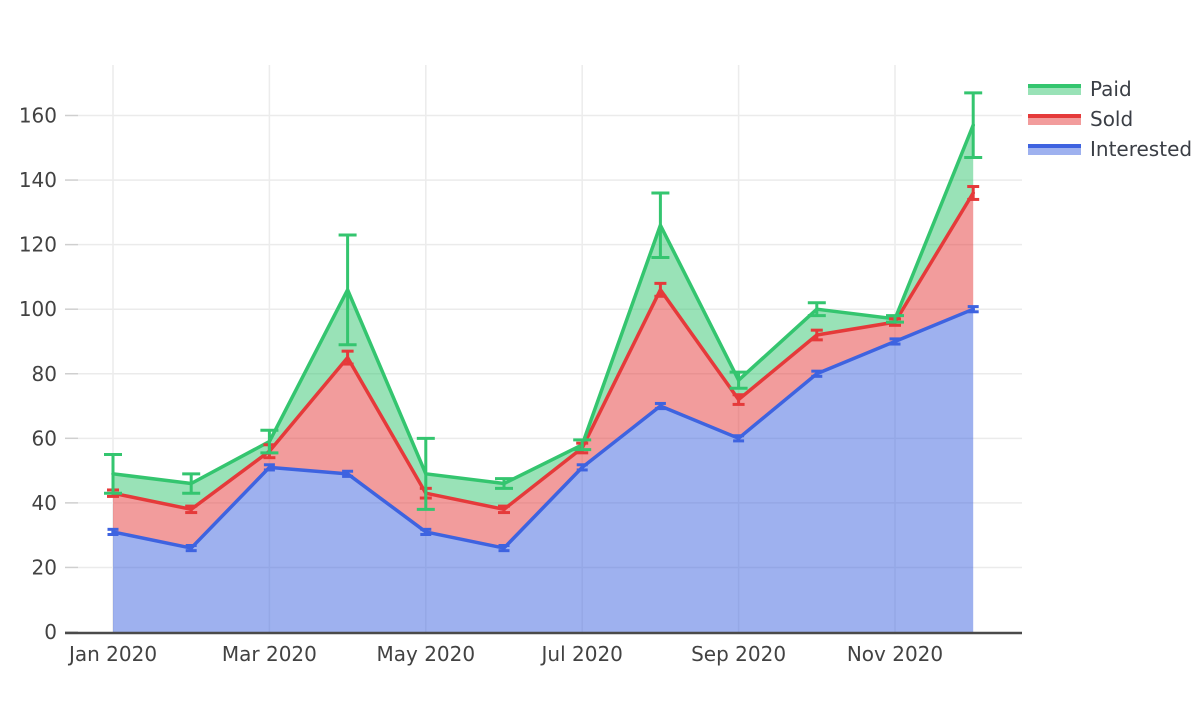 The image size is (1200, 701). I want to click on legend-label-interested: Interested, so click(1141, 149).